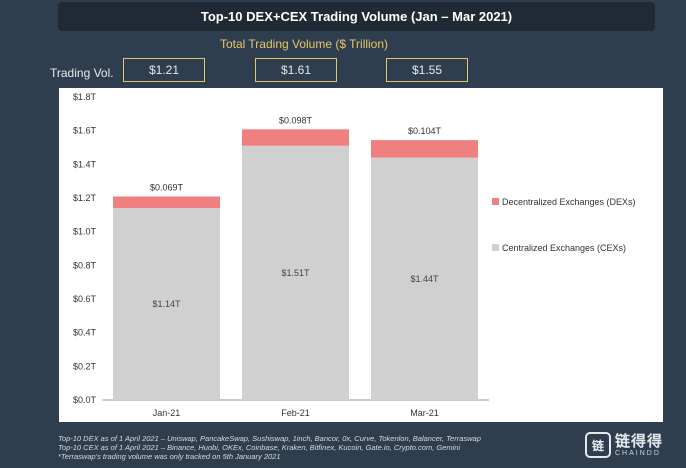  Describe the element at coordinates (85, 198) in the screenshot. I see `y-tick-label: $1.2T` at that location.